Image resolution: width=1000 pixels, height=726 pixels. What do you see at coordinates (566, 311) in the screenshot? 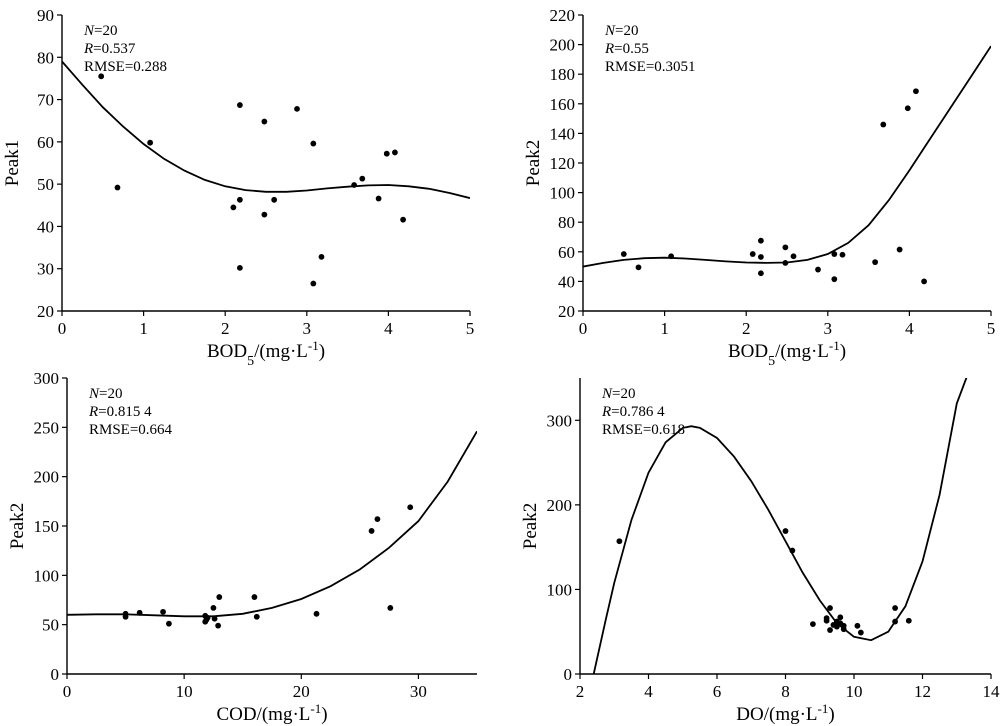
I see `y-tick-label: 20` at bounding box center [566, 311].